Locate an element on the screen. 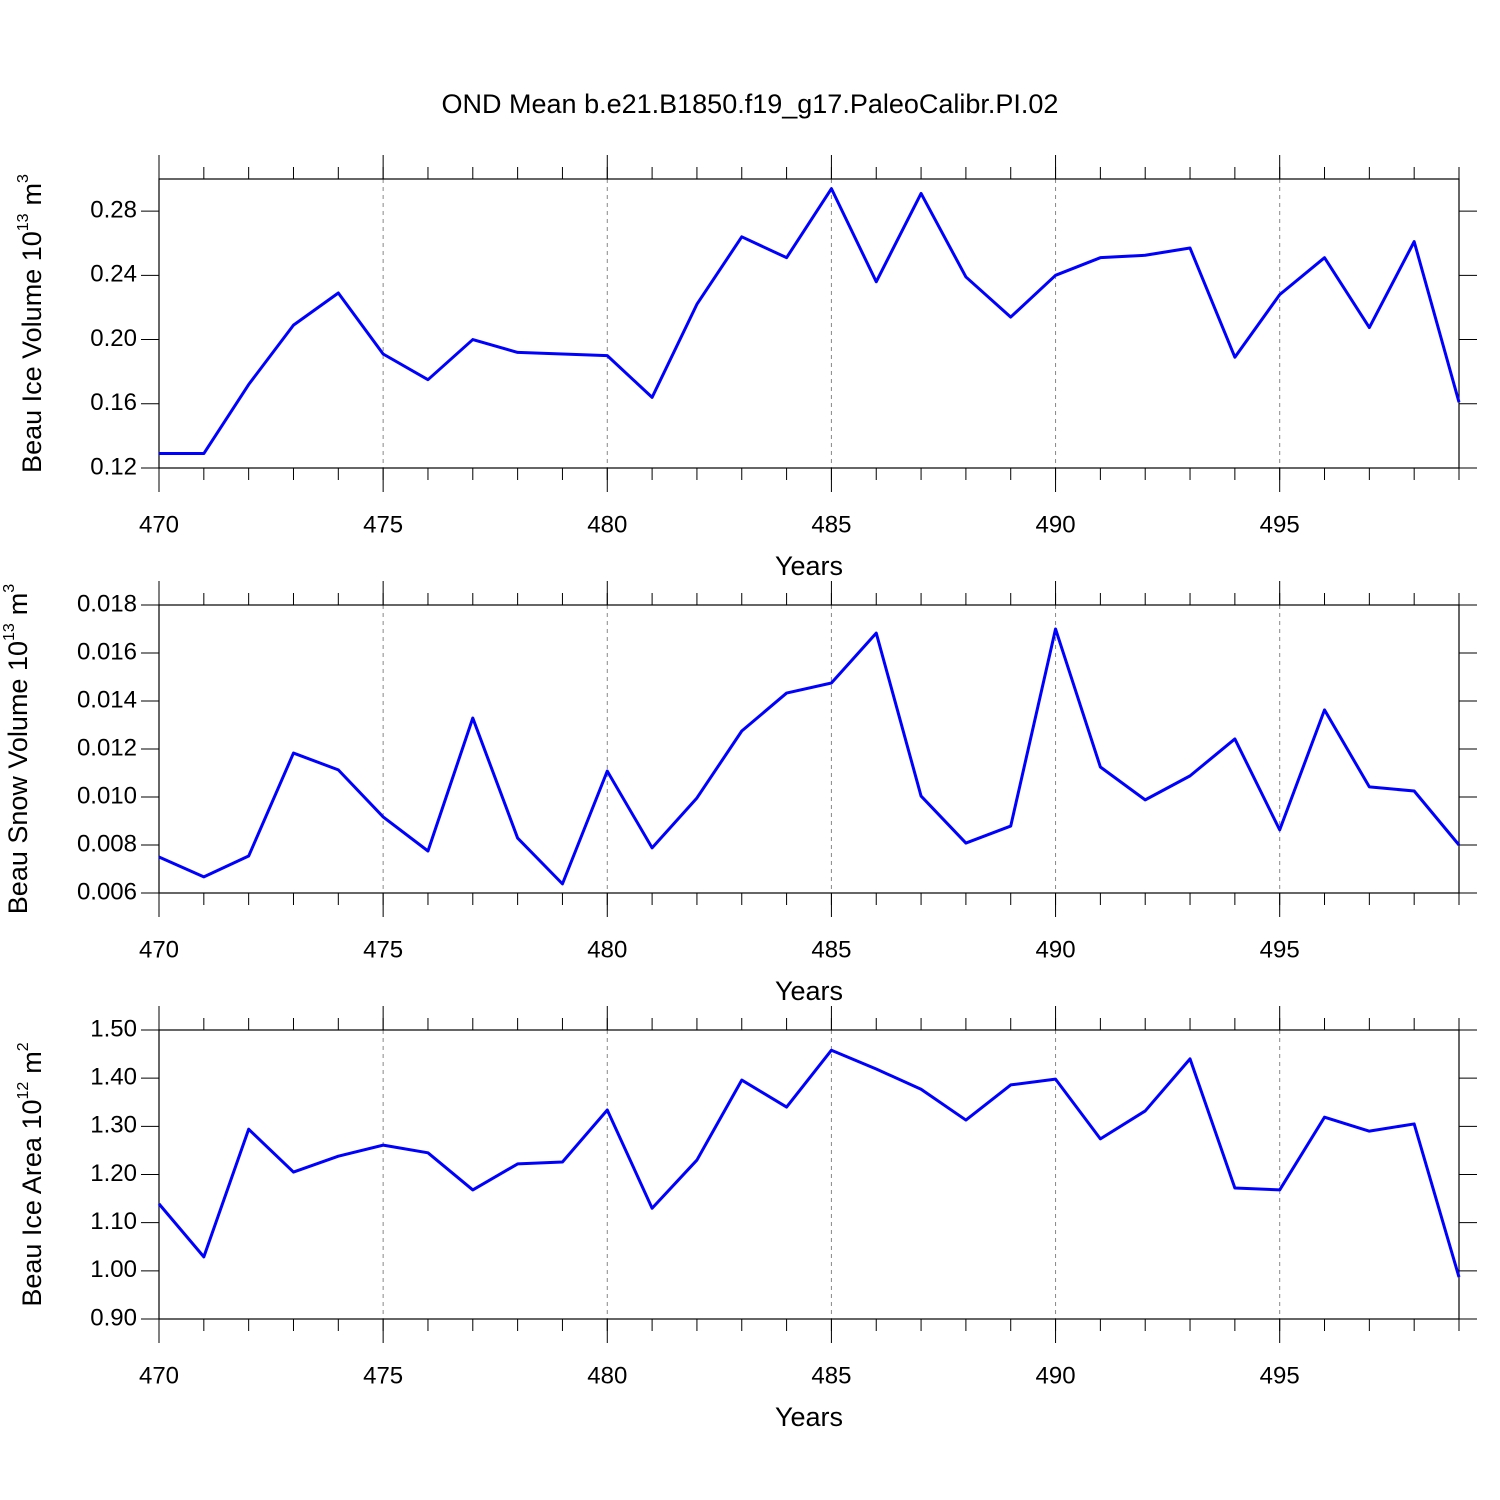  y-tick-label: 0.008 is located at coordinates (107, 843).